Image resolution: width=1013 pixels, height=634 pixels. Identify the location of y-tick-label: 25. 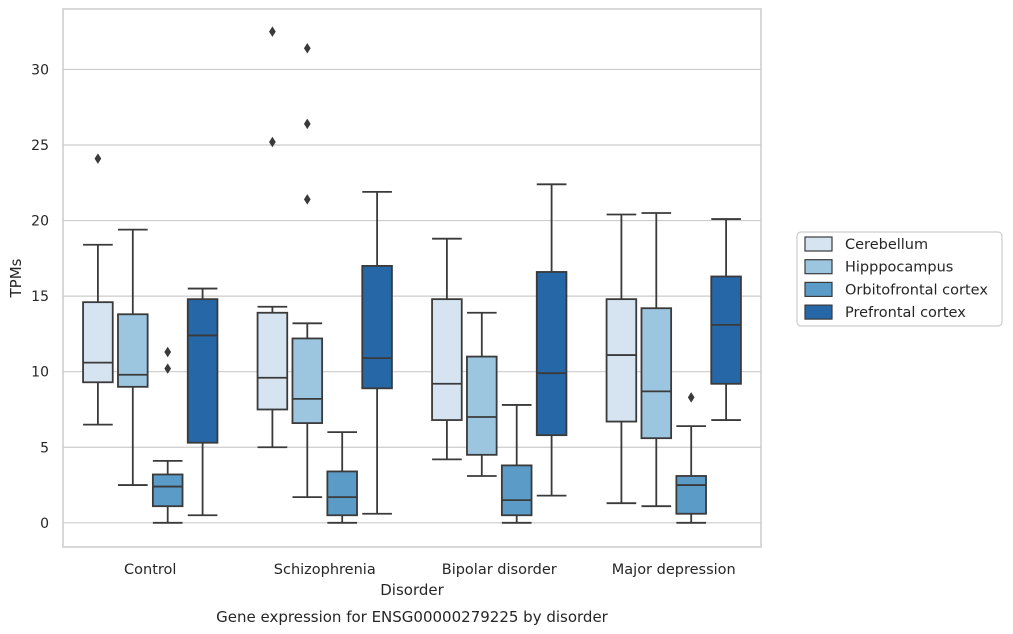
(40, 146).